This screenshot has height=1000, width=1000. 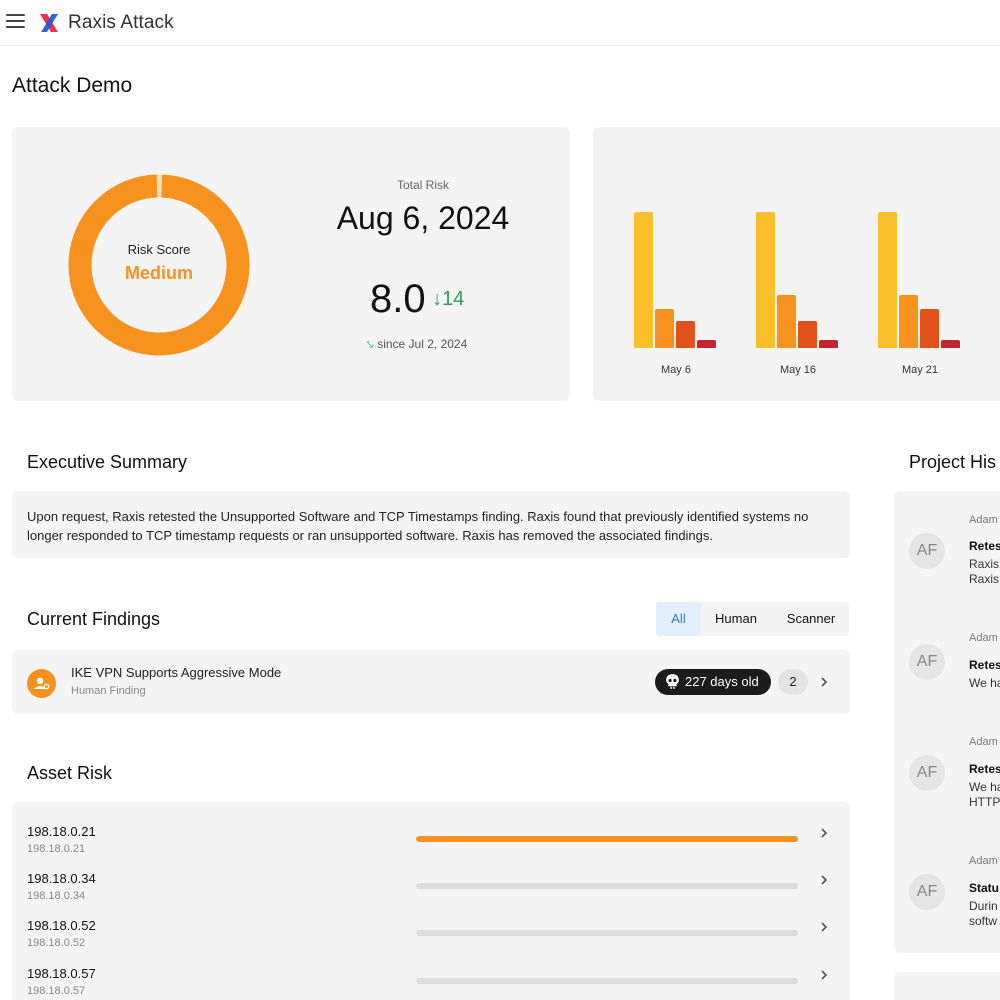 What do you see at coordinates (94, 619) in the screenshot?
I see `current-findings-title: Current Findings` at bounding box center [94, 619].